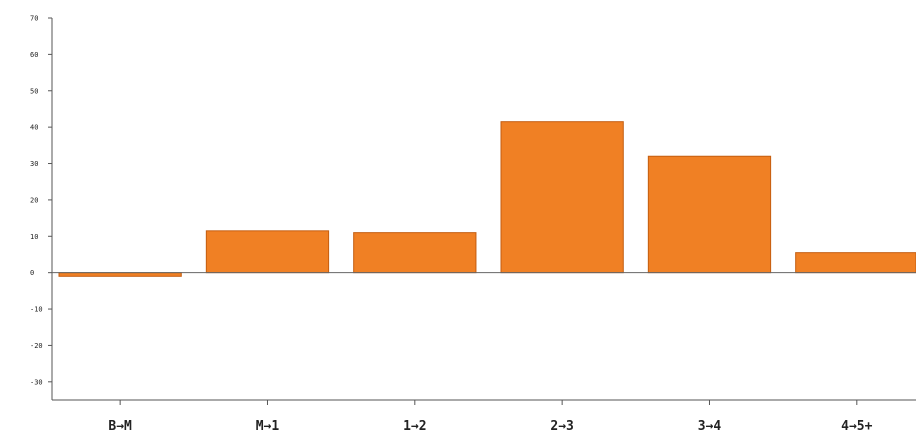  I want to click on y-tick-label: 0, so click(32, 273).